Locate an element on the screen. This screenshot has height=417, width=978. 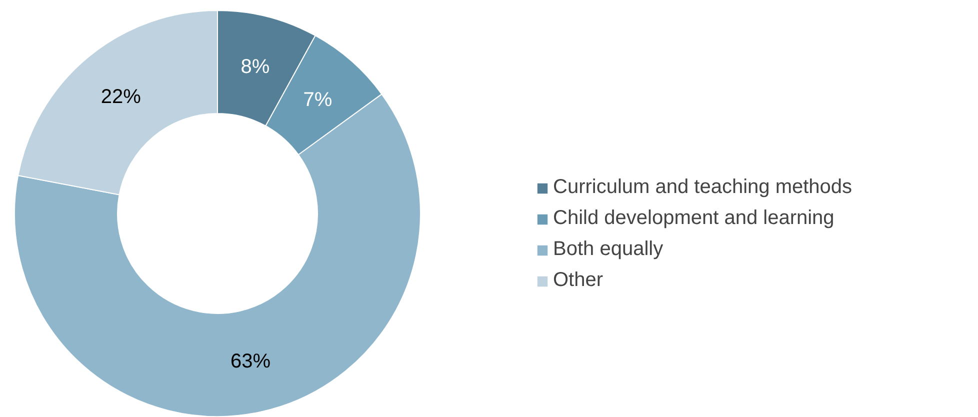
legend-label: Both equally is located at coordinates (608, 249).